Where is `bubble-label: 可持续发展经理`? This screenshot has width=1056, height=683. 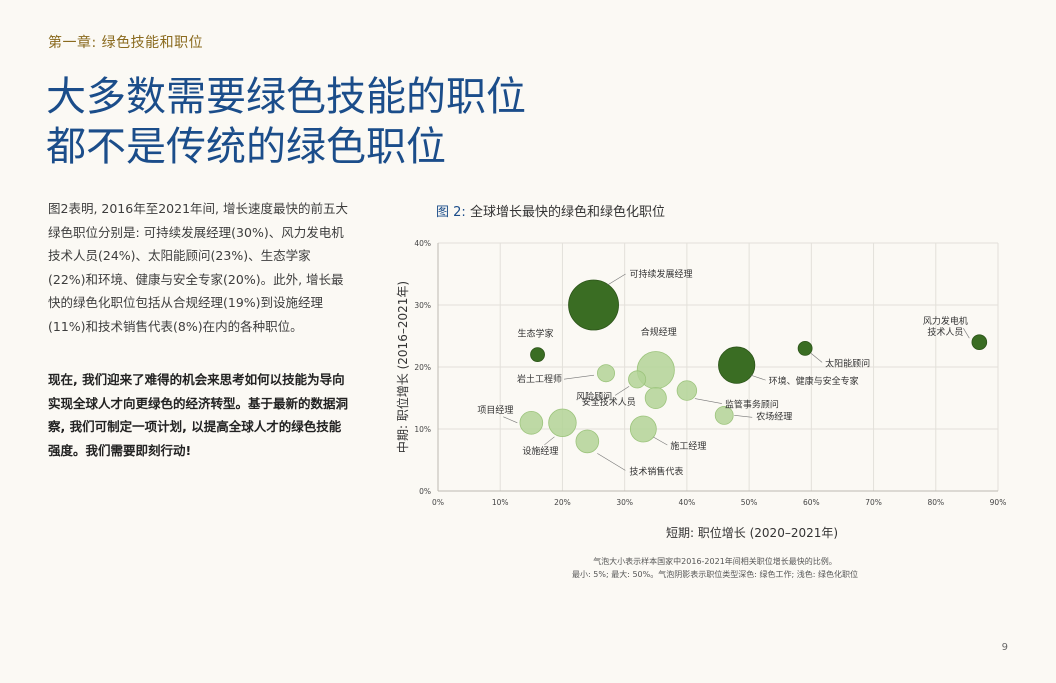 bubble-label: 可持续发展经理 is located at coordinates (661, 274).